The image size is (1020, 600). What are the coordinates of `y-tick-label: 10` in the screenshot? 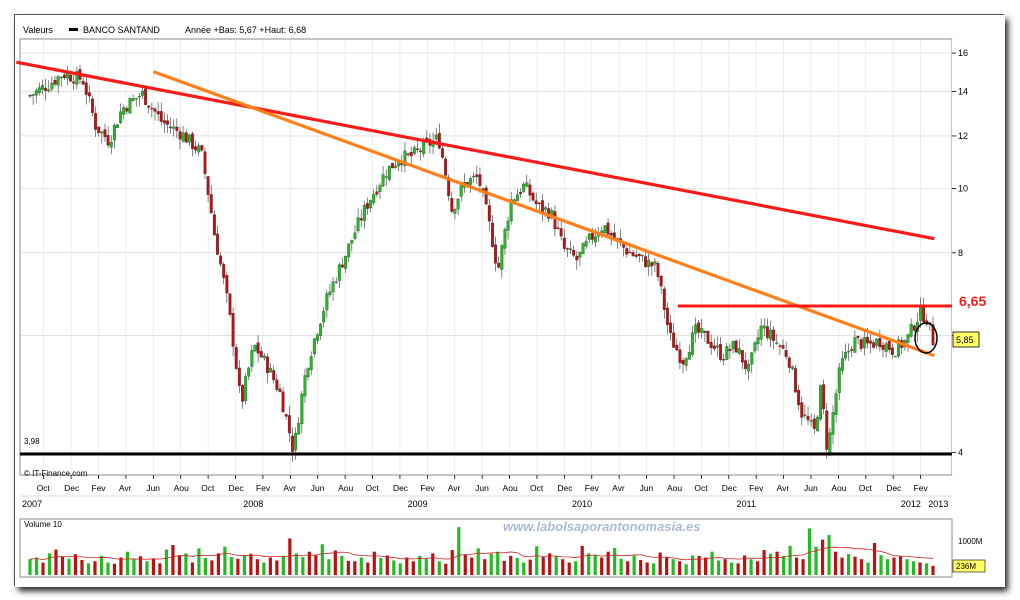 It's located at (963, 188).